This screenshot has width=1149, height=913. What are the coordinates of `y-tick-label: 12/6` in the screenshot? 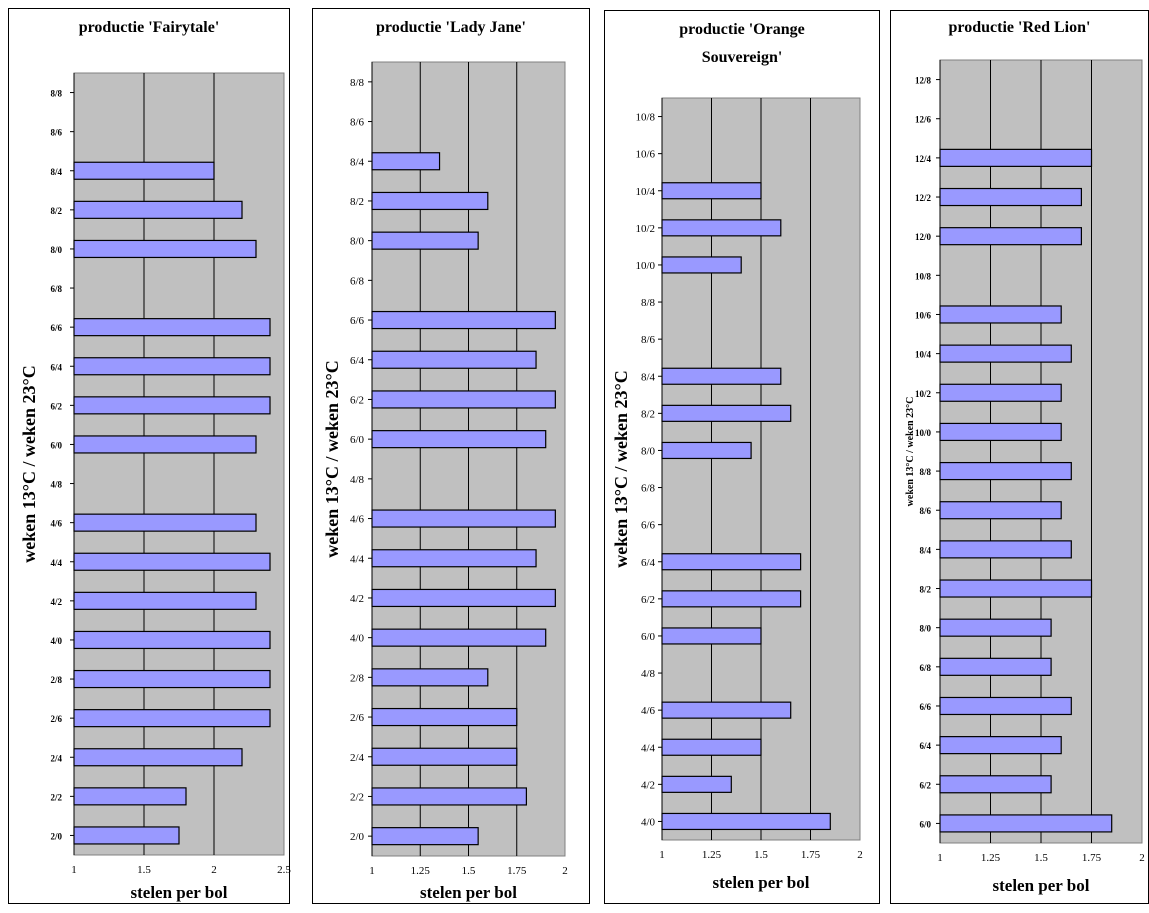 It's located at (923, 120).